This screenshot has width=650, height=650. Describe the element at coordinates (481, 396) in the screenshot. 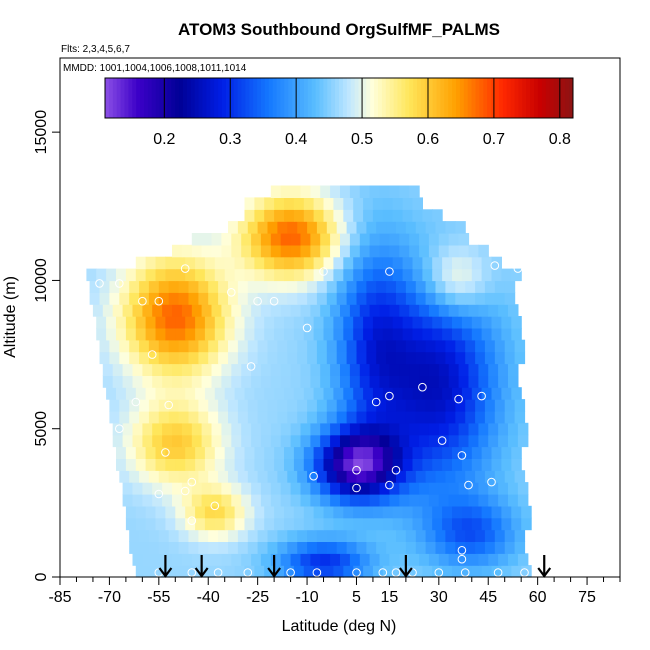

I see `sample-point` at that location.